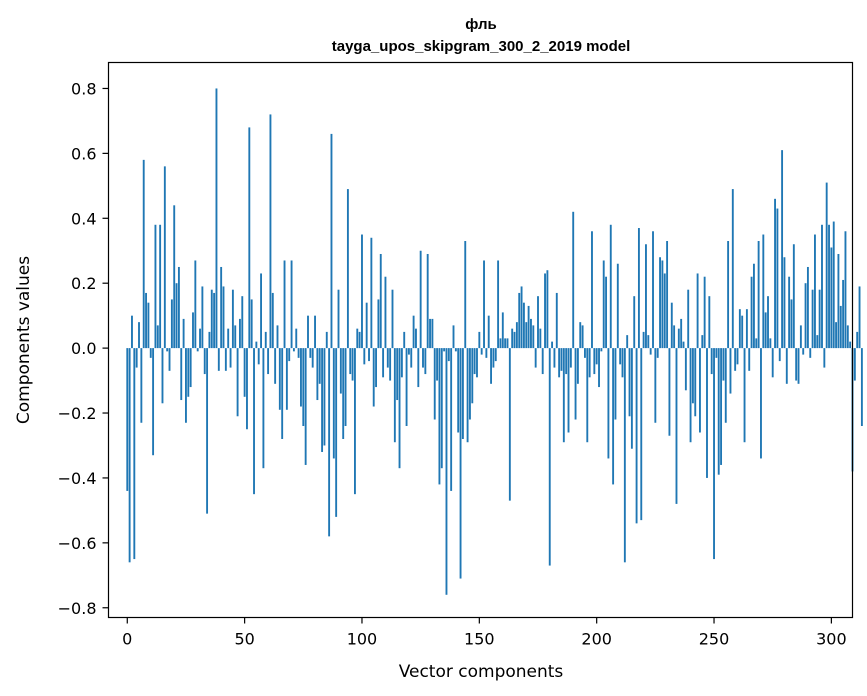 The image size is (867, 696). Describe the element at coordinates (83, 88) in the screenshot. I see `y-tick-label: 0.8` at that location.